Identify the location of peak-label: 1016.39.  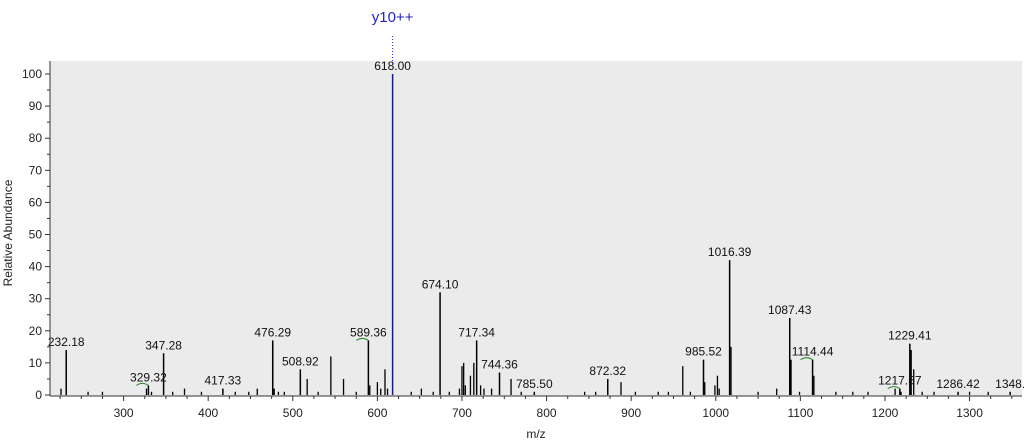
(730, 252).